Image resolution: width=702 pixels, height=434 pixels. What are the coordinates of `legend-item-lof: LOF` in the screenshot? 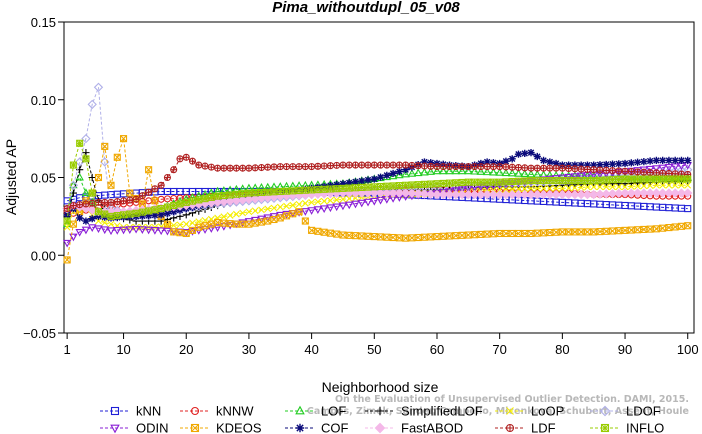 It's located at (315, 411).